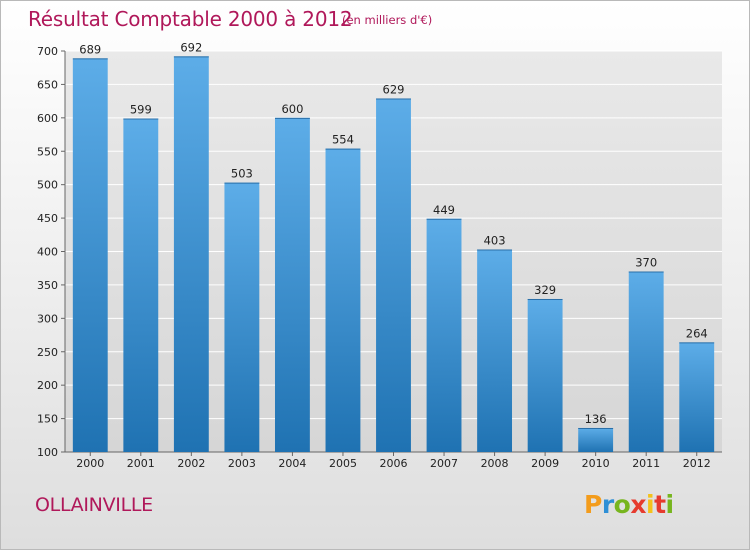 This screenshot has width=750, height=550. Describe the element at coordinates (646, 463) in the screenshot. I see `x-tick-label-2011: 2011` at that location.